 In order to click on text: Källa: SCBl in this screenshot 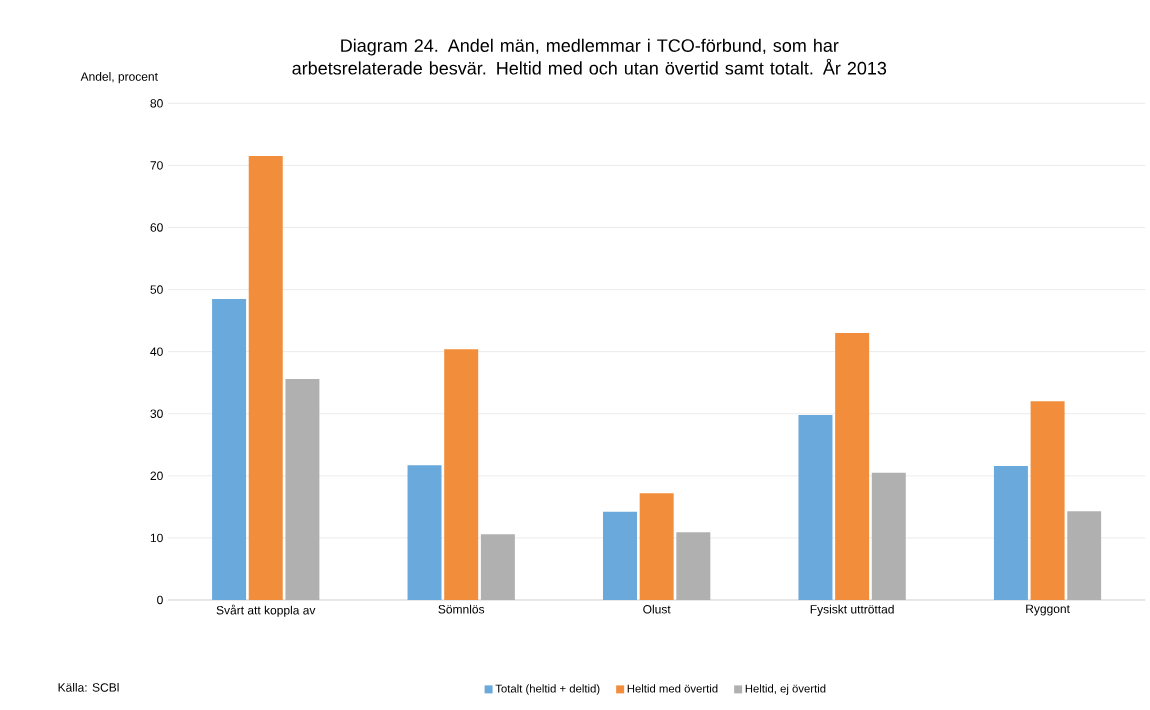, I will do `click(88, 687)`.